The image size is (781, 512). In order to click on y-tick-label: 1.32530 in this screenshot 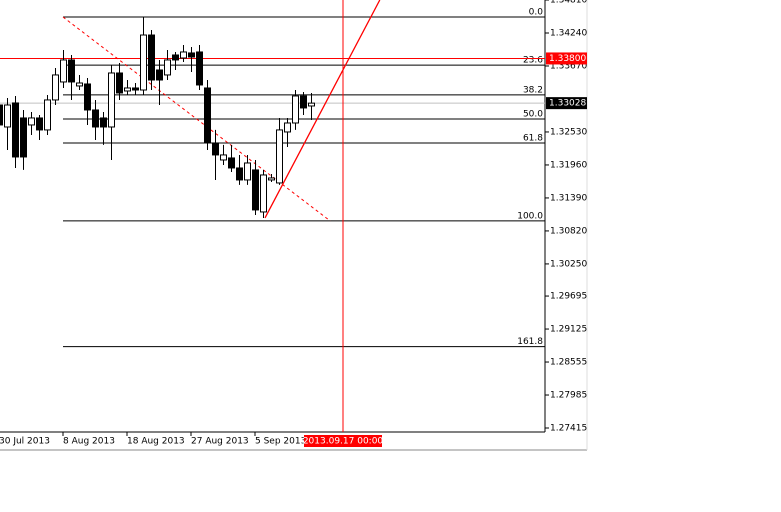, I will do `click(568, 132)`.